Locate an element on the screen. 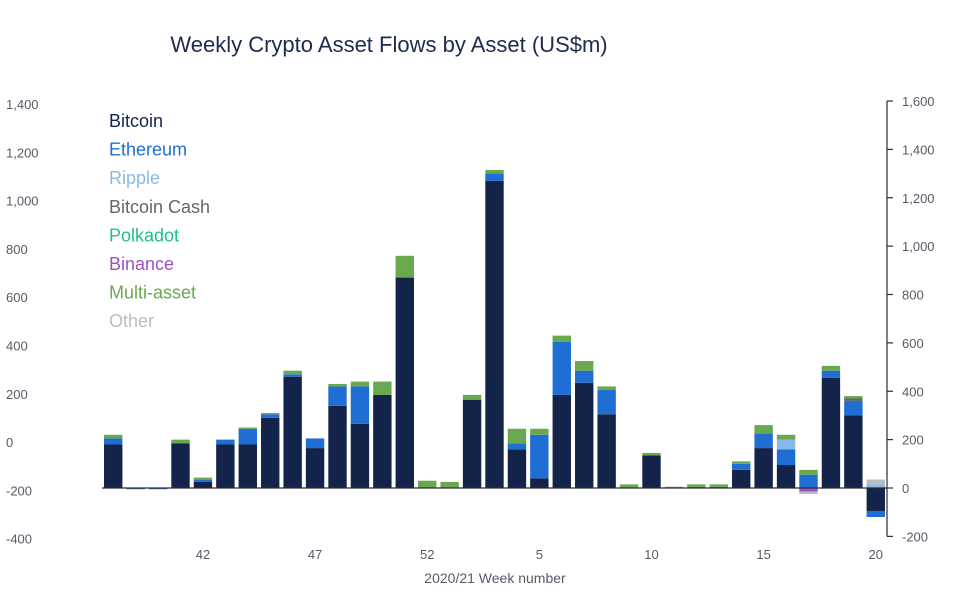 The height and width of the screenshot is (594, 965). right-tick-label: -200 is located at coordinates (915, 536).